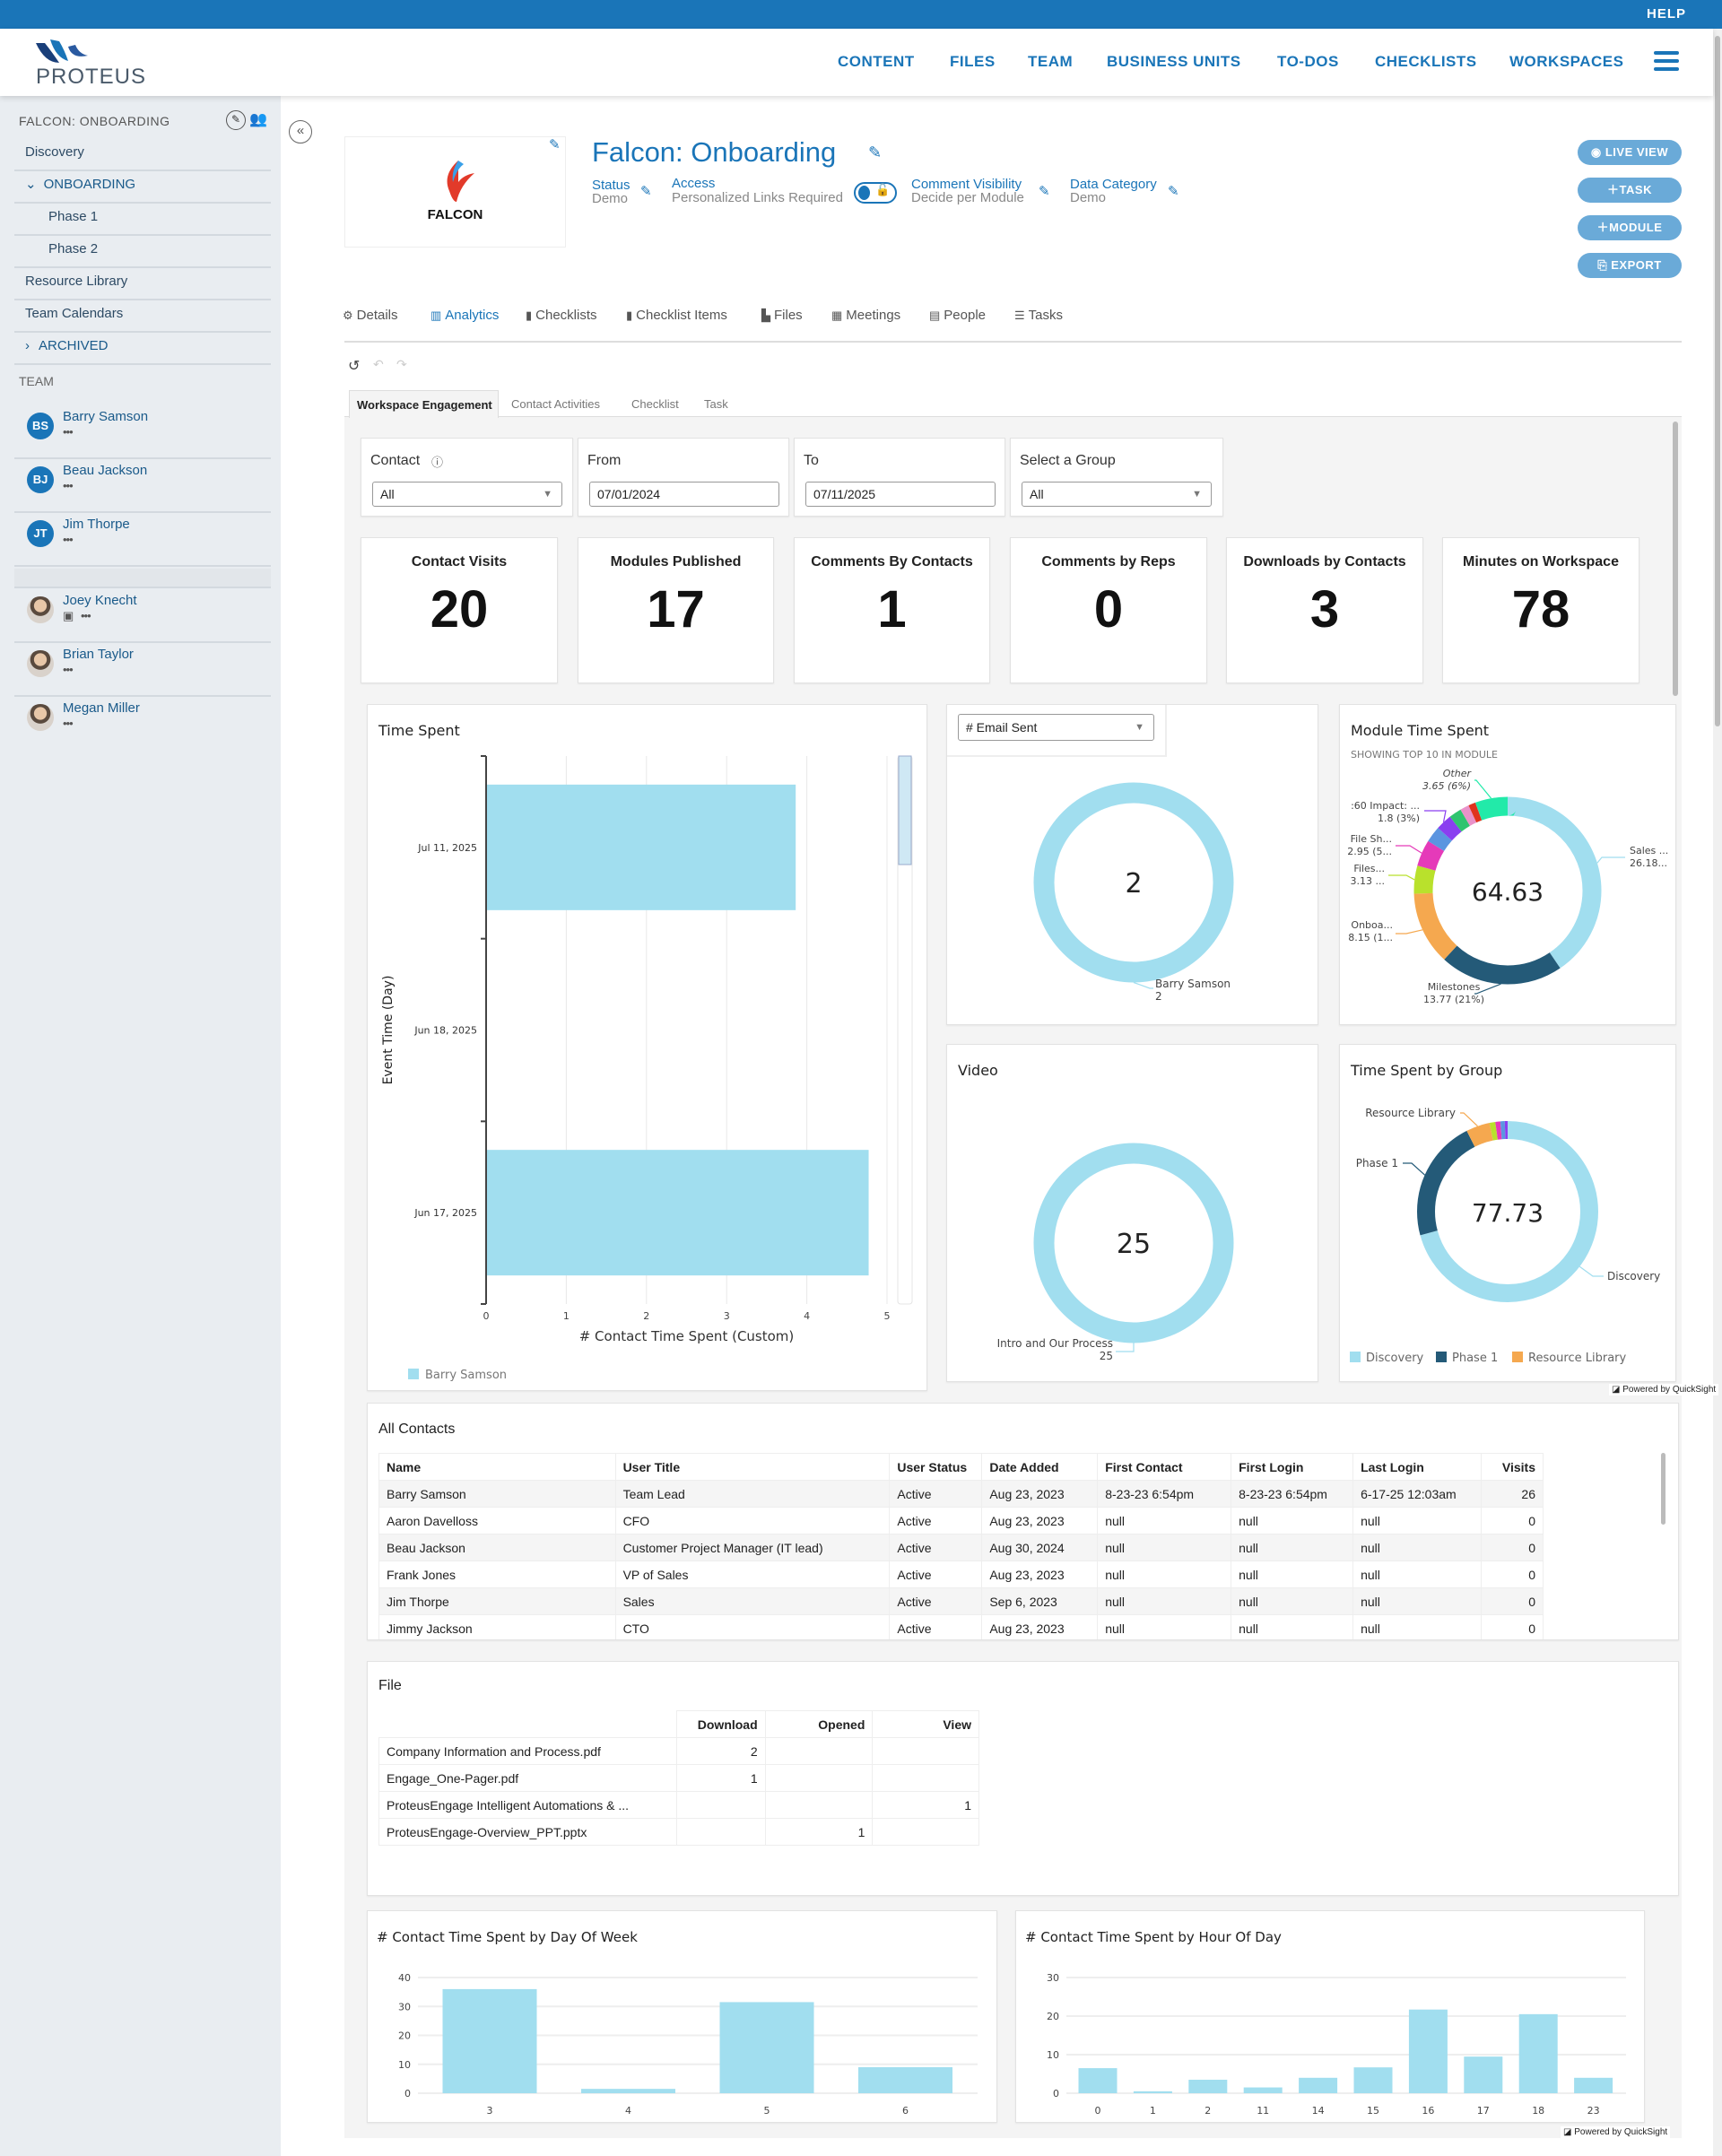  Describe the element at coordinates (1417, 1467) in the screenshot. I see `column-header: Last Login` at that location.